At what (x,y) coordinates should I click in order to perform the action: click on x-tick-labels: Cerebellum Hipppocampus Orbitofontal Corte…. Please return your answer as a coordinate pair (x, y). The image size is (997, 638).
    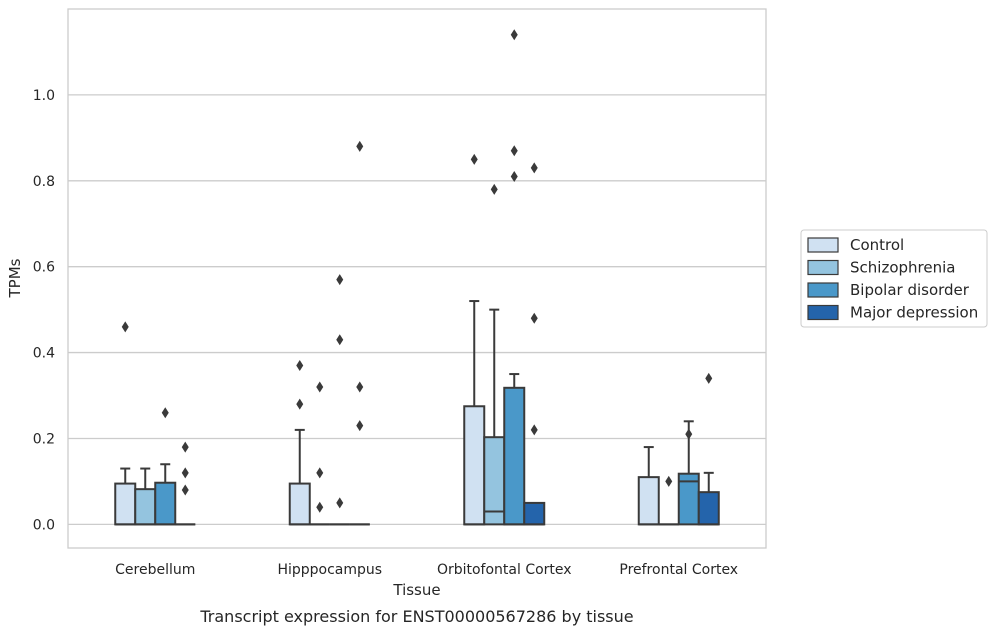
    Looking at the image, I should click on (426, 570).